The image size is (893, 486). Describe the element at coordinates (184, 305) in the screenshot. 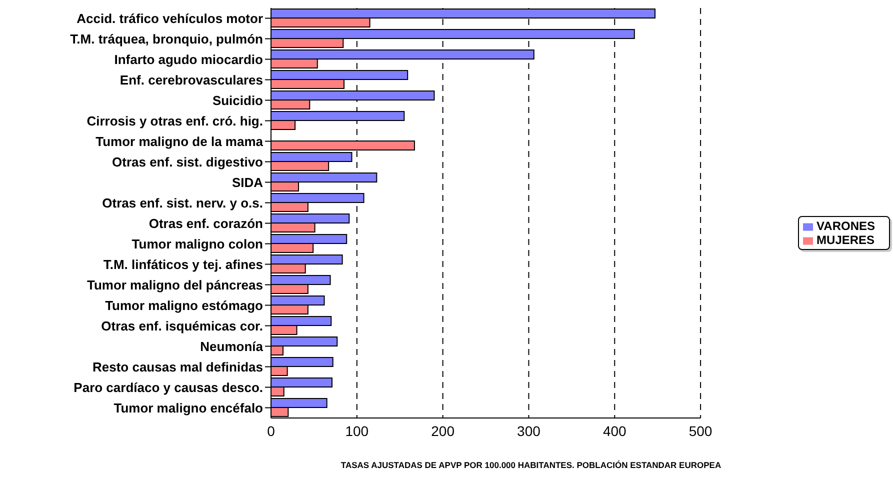

I see `y-tick-label: Tumor maligno estómago` at that location.